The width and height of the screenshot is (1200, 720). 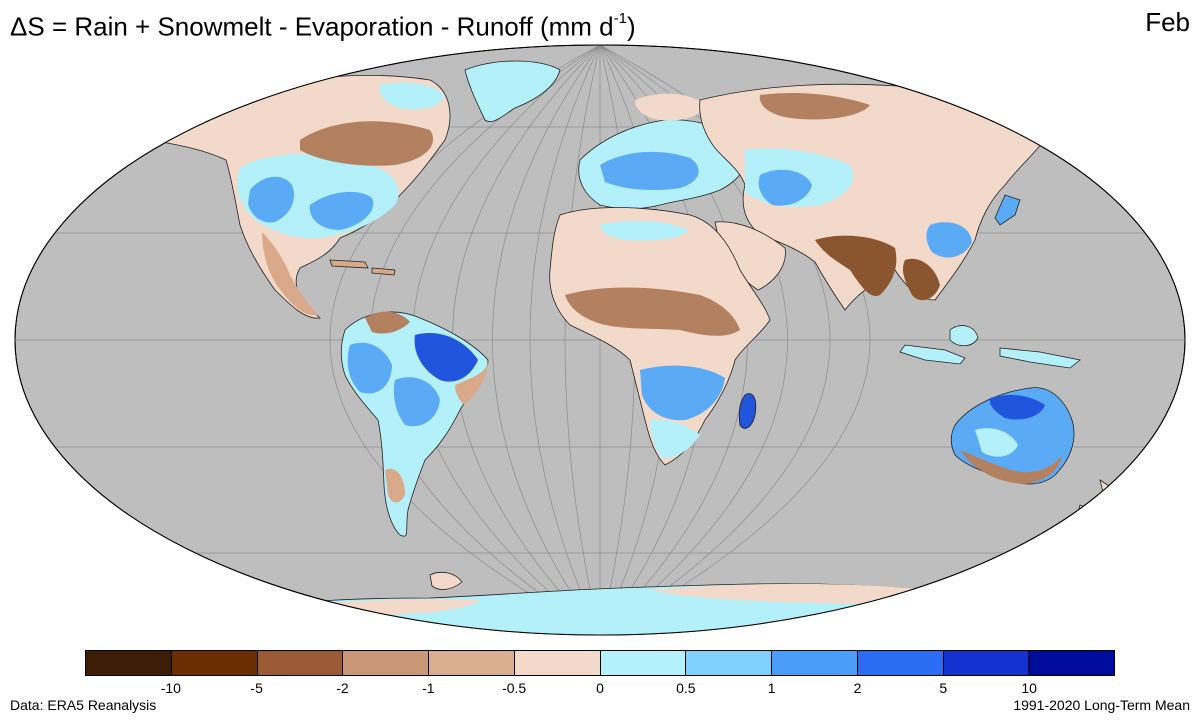 What do you see at coordinates (170, 688) in the screenshot?
I see `colorbar-tick-label: -10` at bounding box center [170, 688].